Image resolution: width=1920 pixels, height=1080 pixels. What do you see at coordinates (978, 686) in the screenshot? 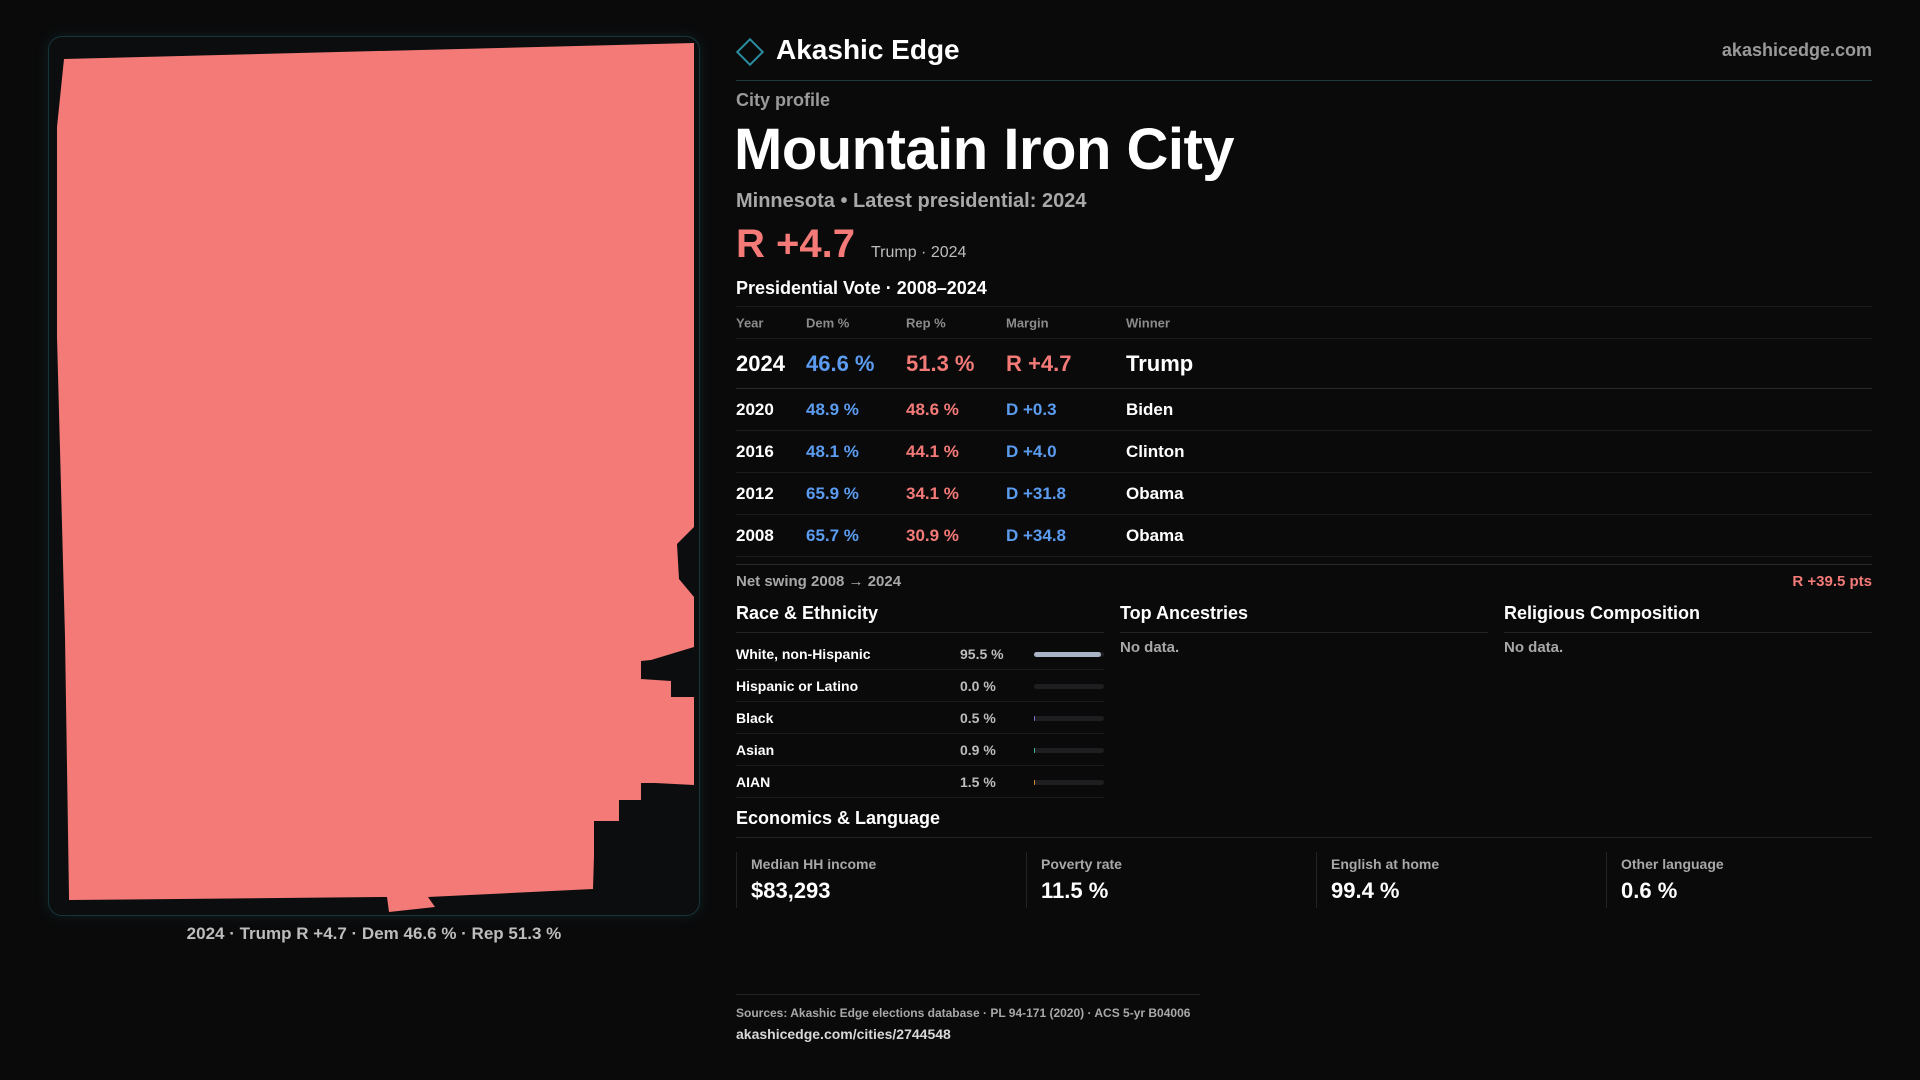
I see `race-pct: 0.0 %` at bounding box center [978, 686].